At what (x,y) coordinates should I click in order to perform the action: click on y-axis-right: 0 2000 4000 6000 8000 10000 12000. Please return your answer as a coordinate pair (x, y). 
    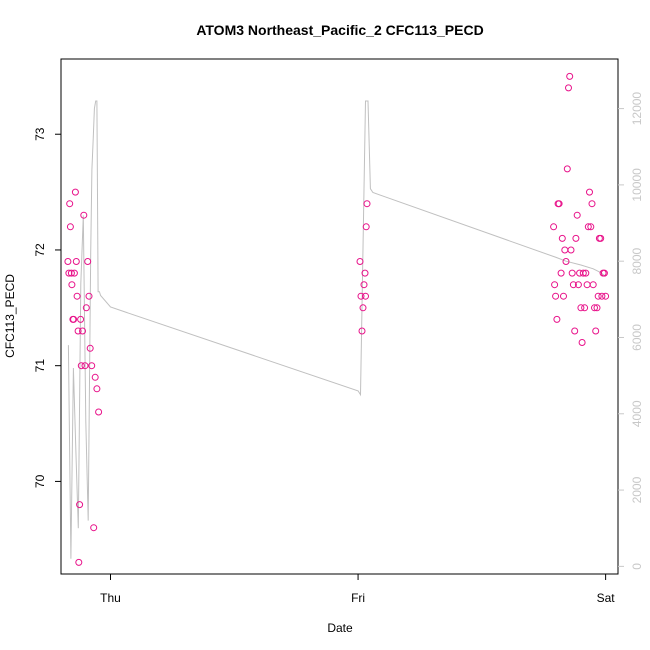
    Looking at the image, I should click on (631, 331).